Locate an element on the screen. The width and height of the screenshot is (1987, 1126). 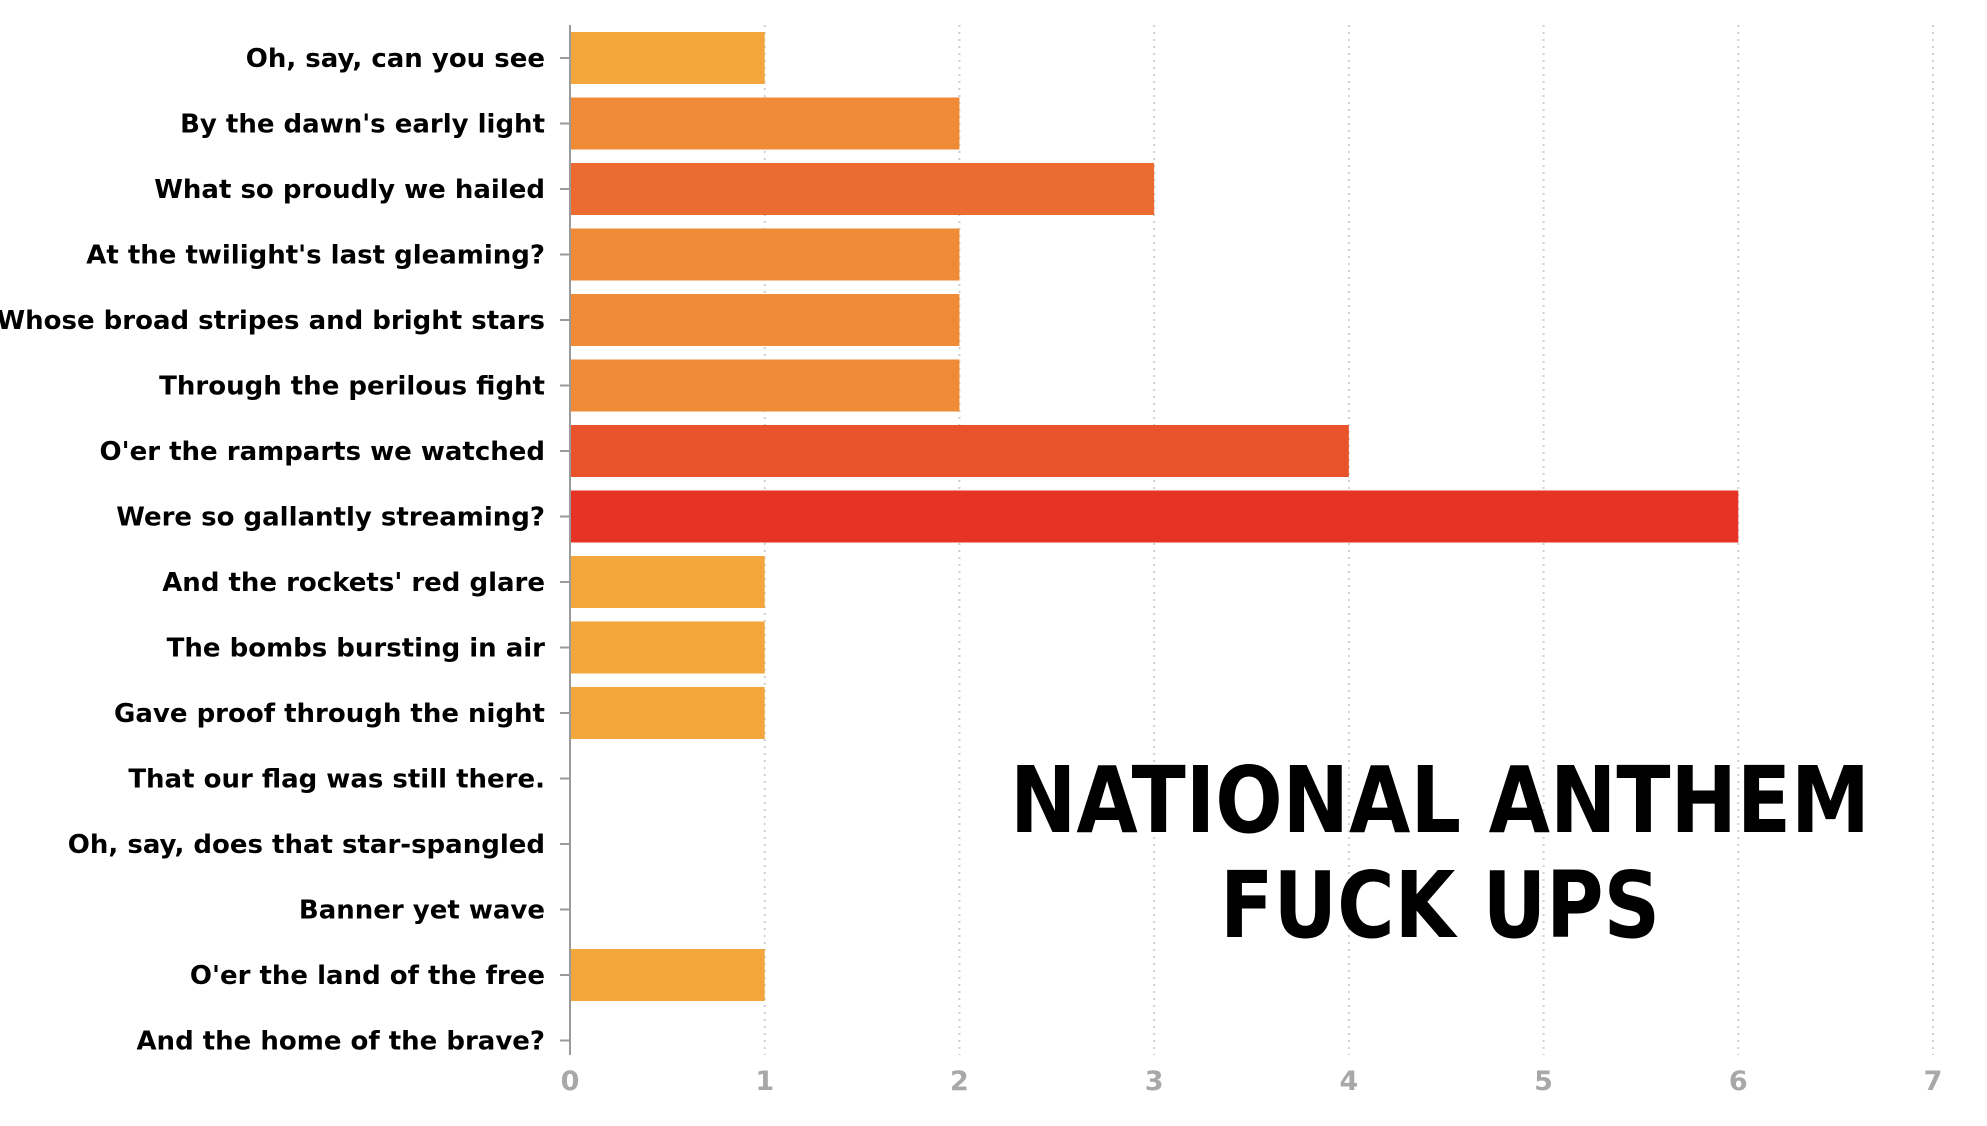
category-label: Were so gallantly streaming? is located at coordinates (330, 518).